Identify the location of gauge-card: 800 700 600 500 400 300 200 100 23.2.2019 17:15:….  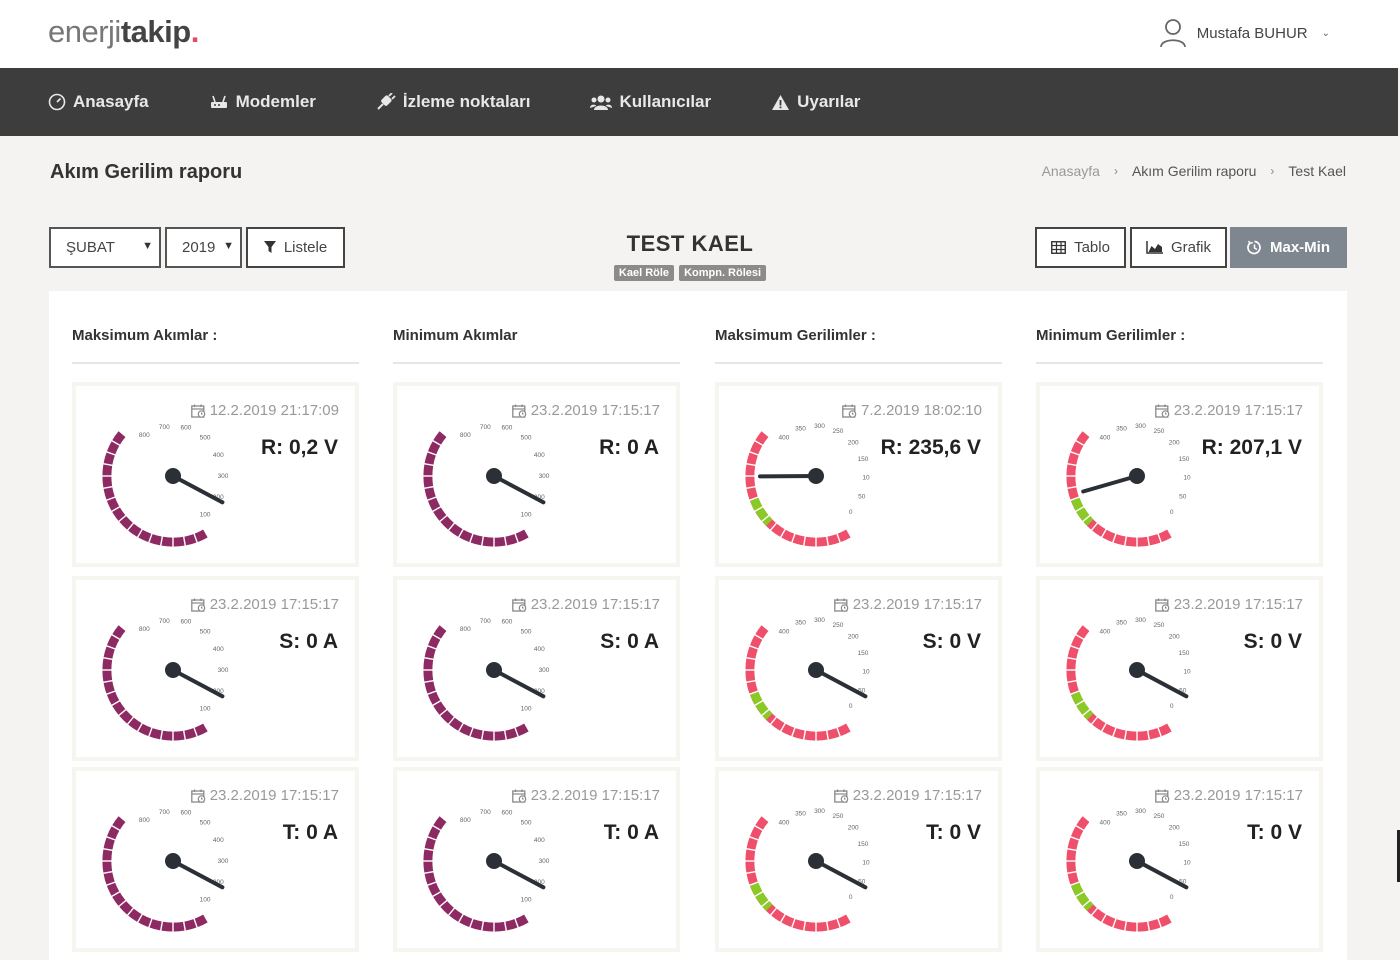
(215, 668).